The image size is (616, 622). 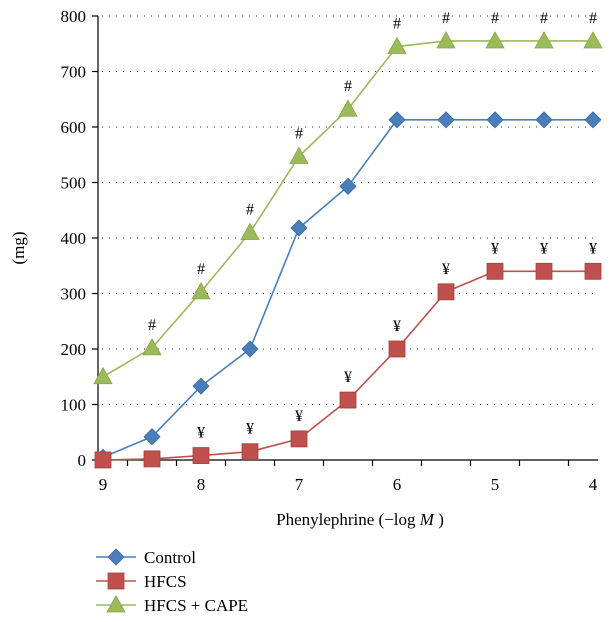 What do you see at coordinates (427, 519) in the screenshot?
I see `x-axis-title-variable: M` at bounding box center [427, 519].